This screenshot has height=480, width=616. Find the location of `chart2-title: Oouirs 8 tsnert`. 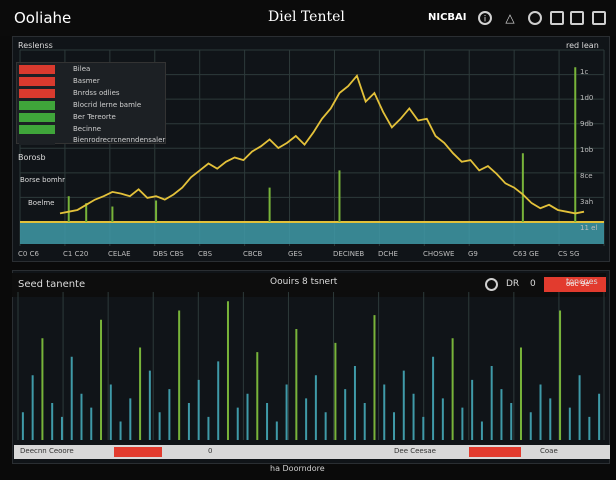

chart2-title: Oouirs 8 tsnert is located at coordinates (304, 282).